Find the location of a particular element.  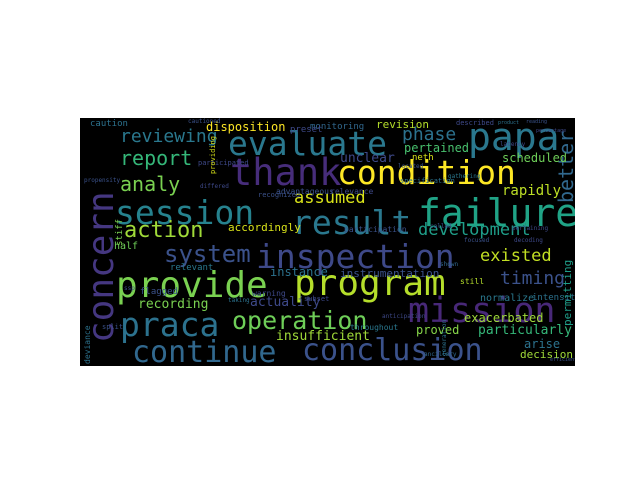

word-ancillary: ancillary is located at coordinates (440, 354).